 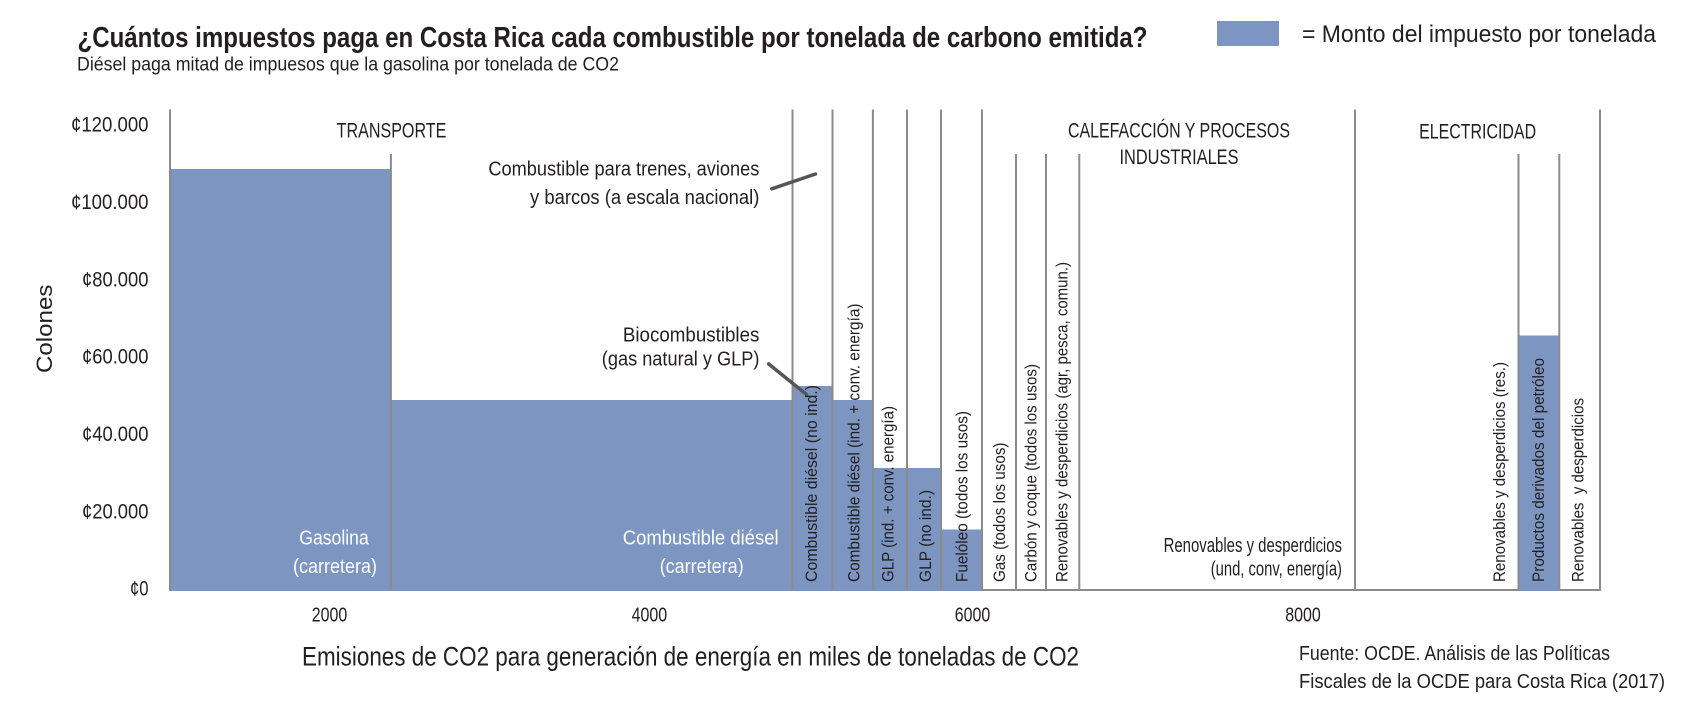 What do you see at coordinates (1499, 472) in the screenshot?
I see `svg-text:Renovables y desperdicios (res: Renovables y desperdicios (res.)` at bounding box center [1499, 472].